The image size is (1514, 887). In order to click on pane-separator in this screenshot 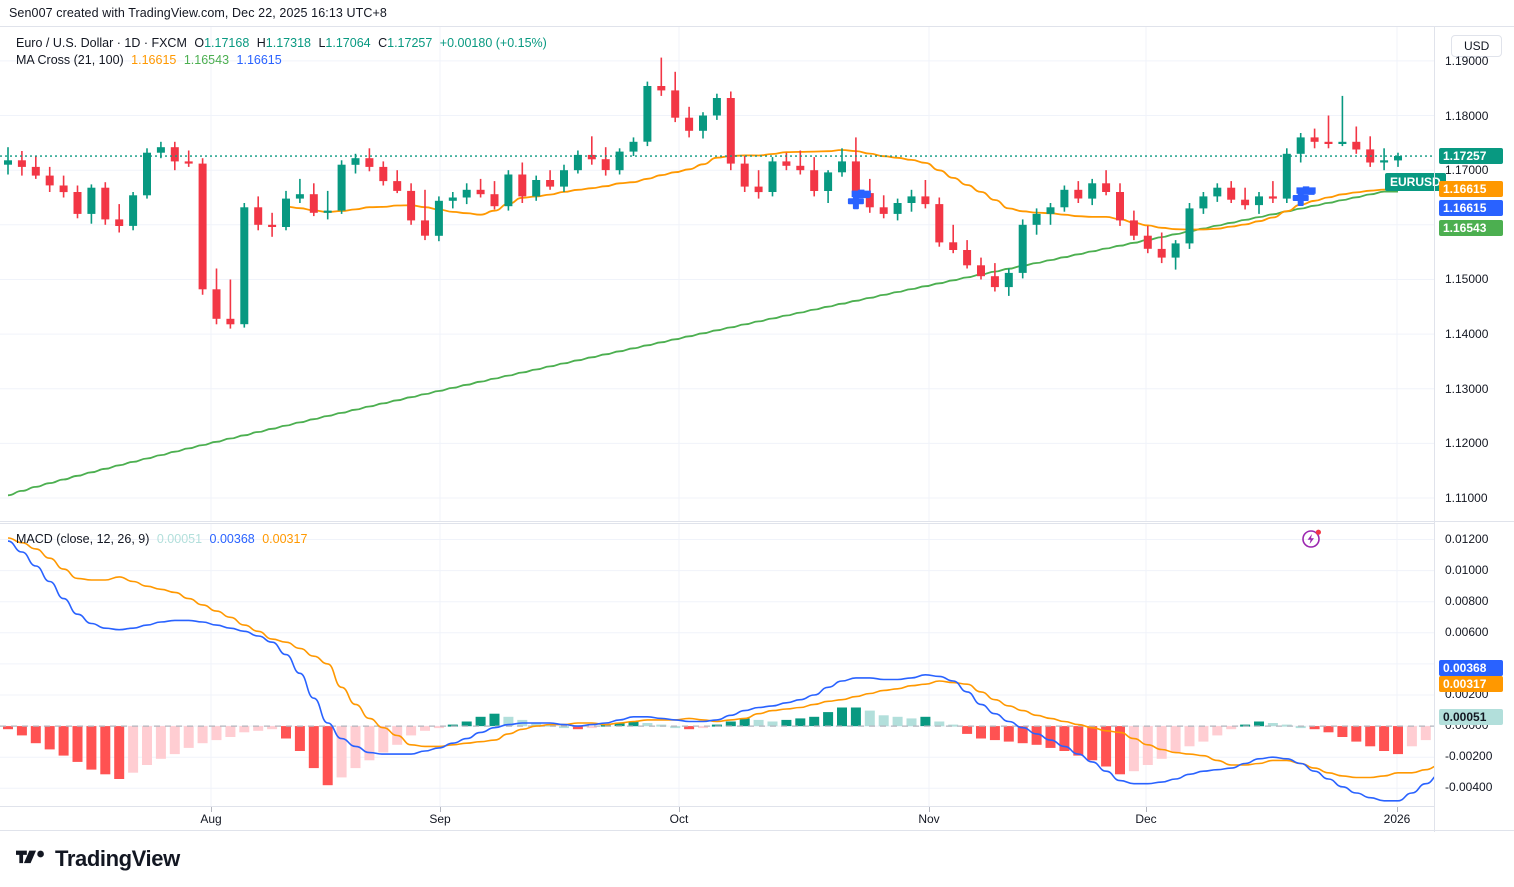, I will do `click(757, 521)`.